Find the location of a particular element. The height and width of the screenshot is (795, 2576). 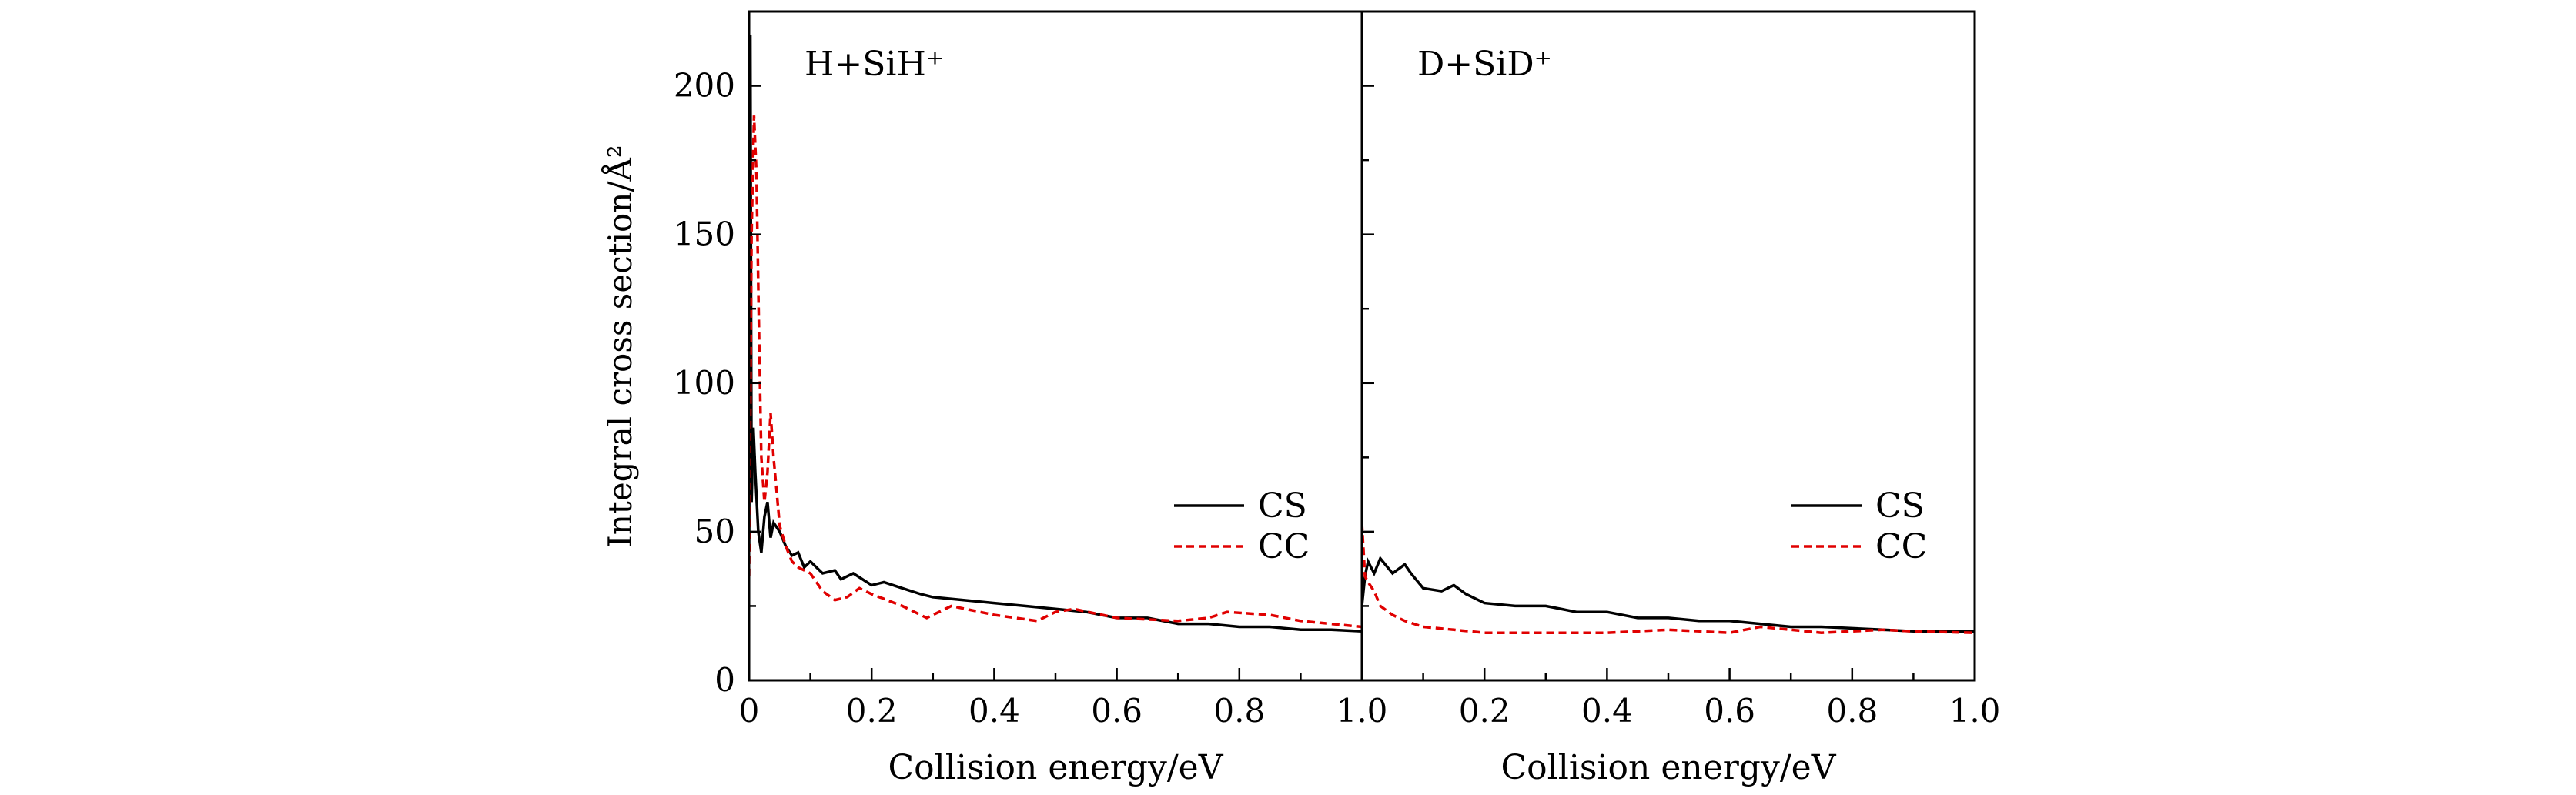

y-tick-label: 50 is located at coordinates (715, 531).